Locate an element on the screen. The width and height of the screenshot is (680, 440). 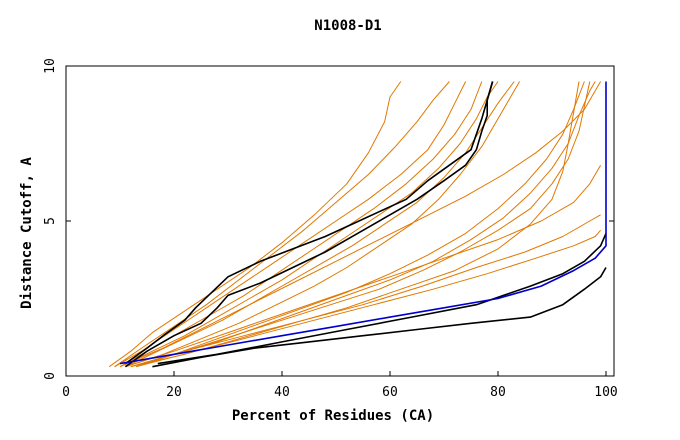
x-tick-label: 100 is located at coordinates (605, 392).